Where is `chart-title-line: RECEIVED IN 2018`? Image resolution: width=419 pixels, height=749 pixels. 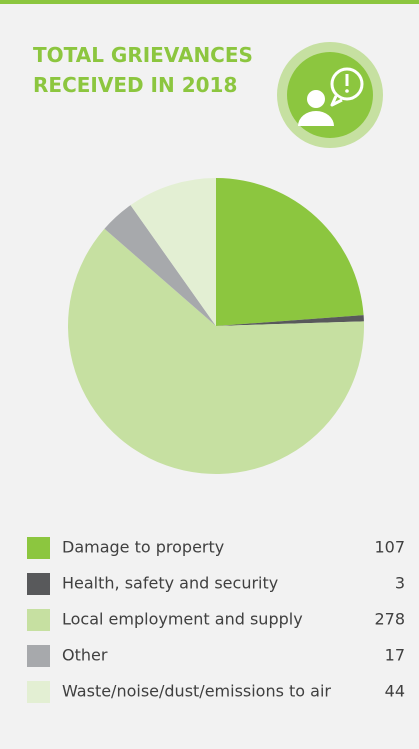
chart-title-line: RECEIVED IN 2018 is located at coordinates (135, 85).